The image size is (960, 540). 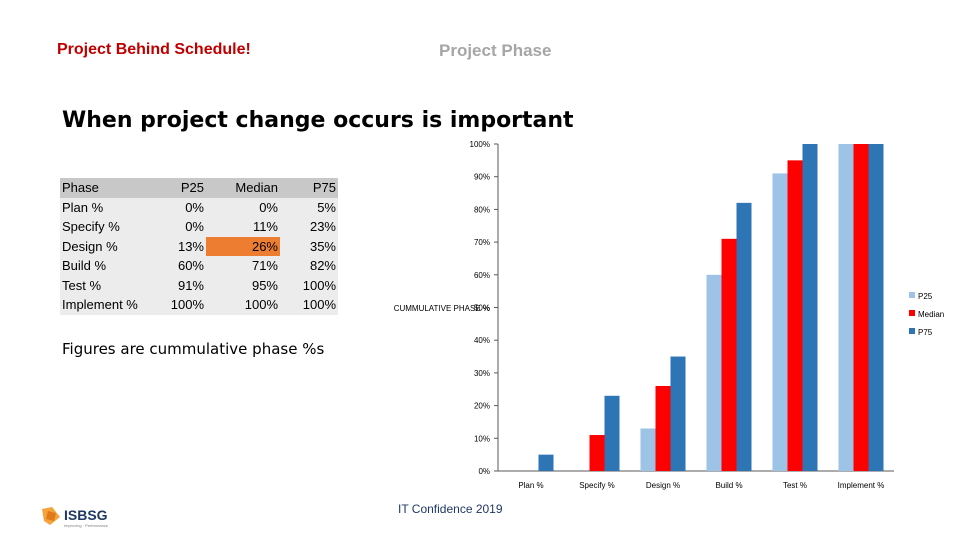 What do you see at coordinates (86, 515) in the screenshot?
I see `logo-text: ISBSG` at bounding box center [86, 515].